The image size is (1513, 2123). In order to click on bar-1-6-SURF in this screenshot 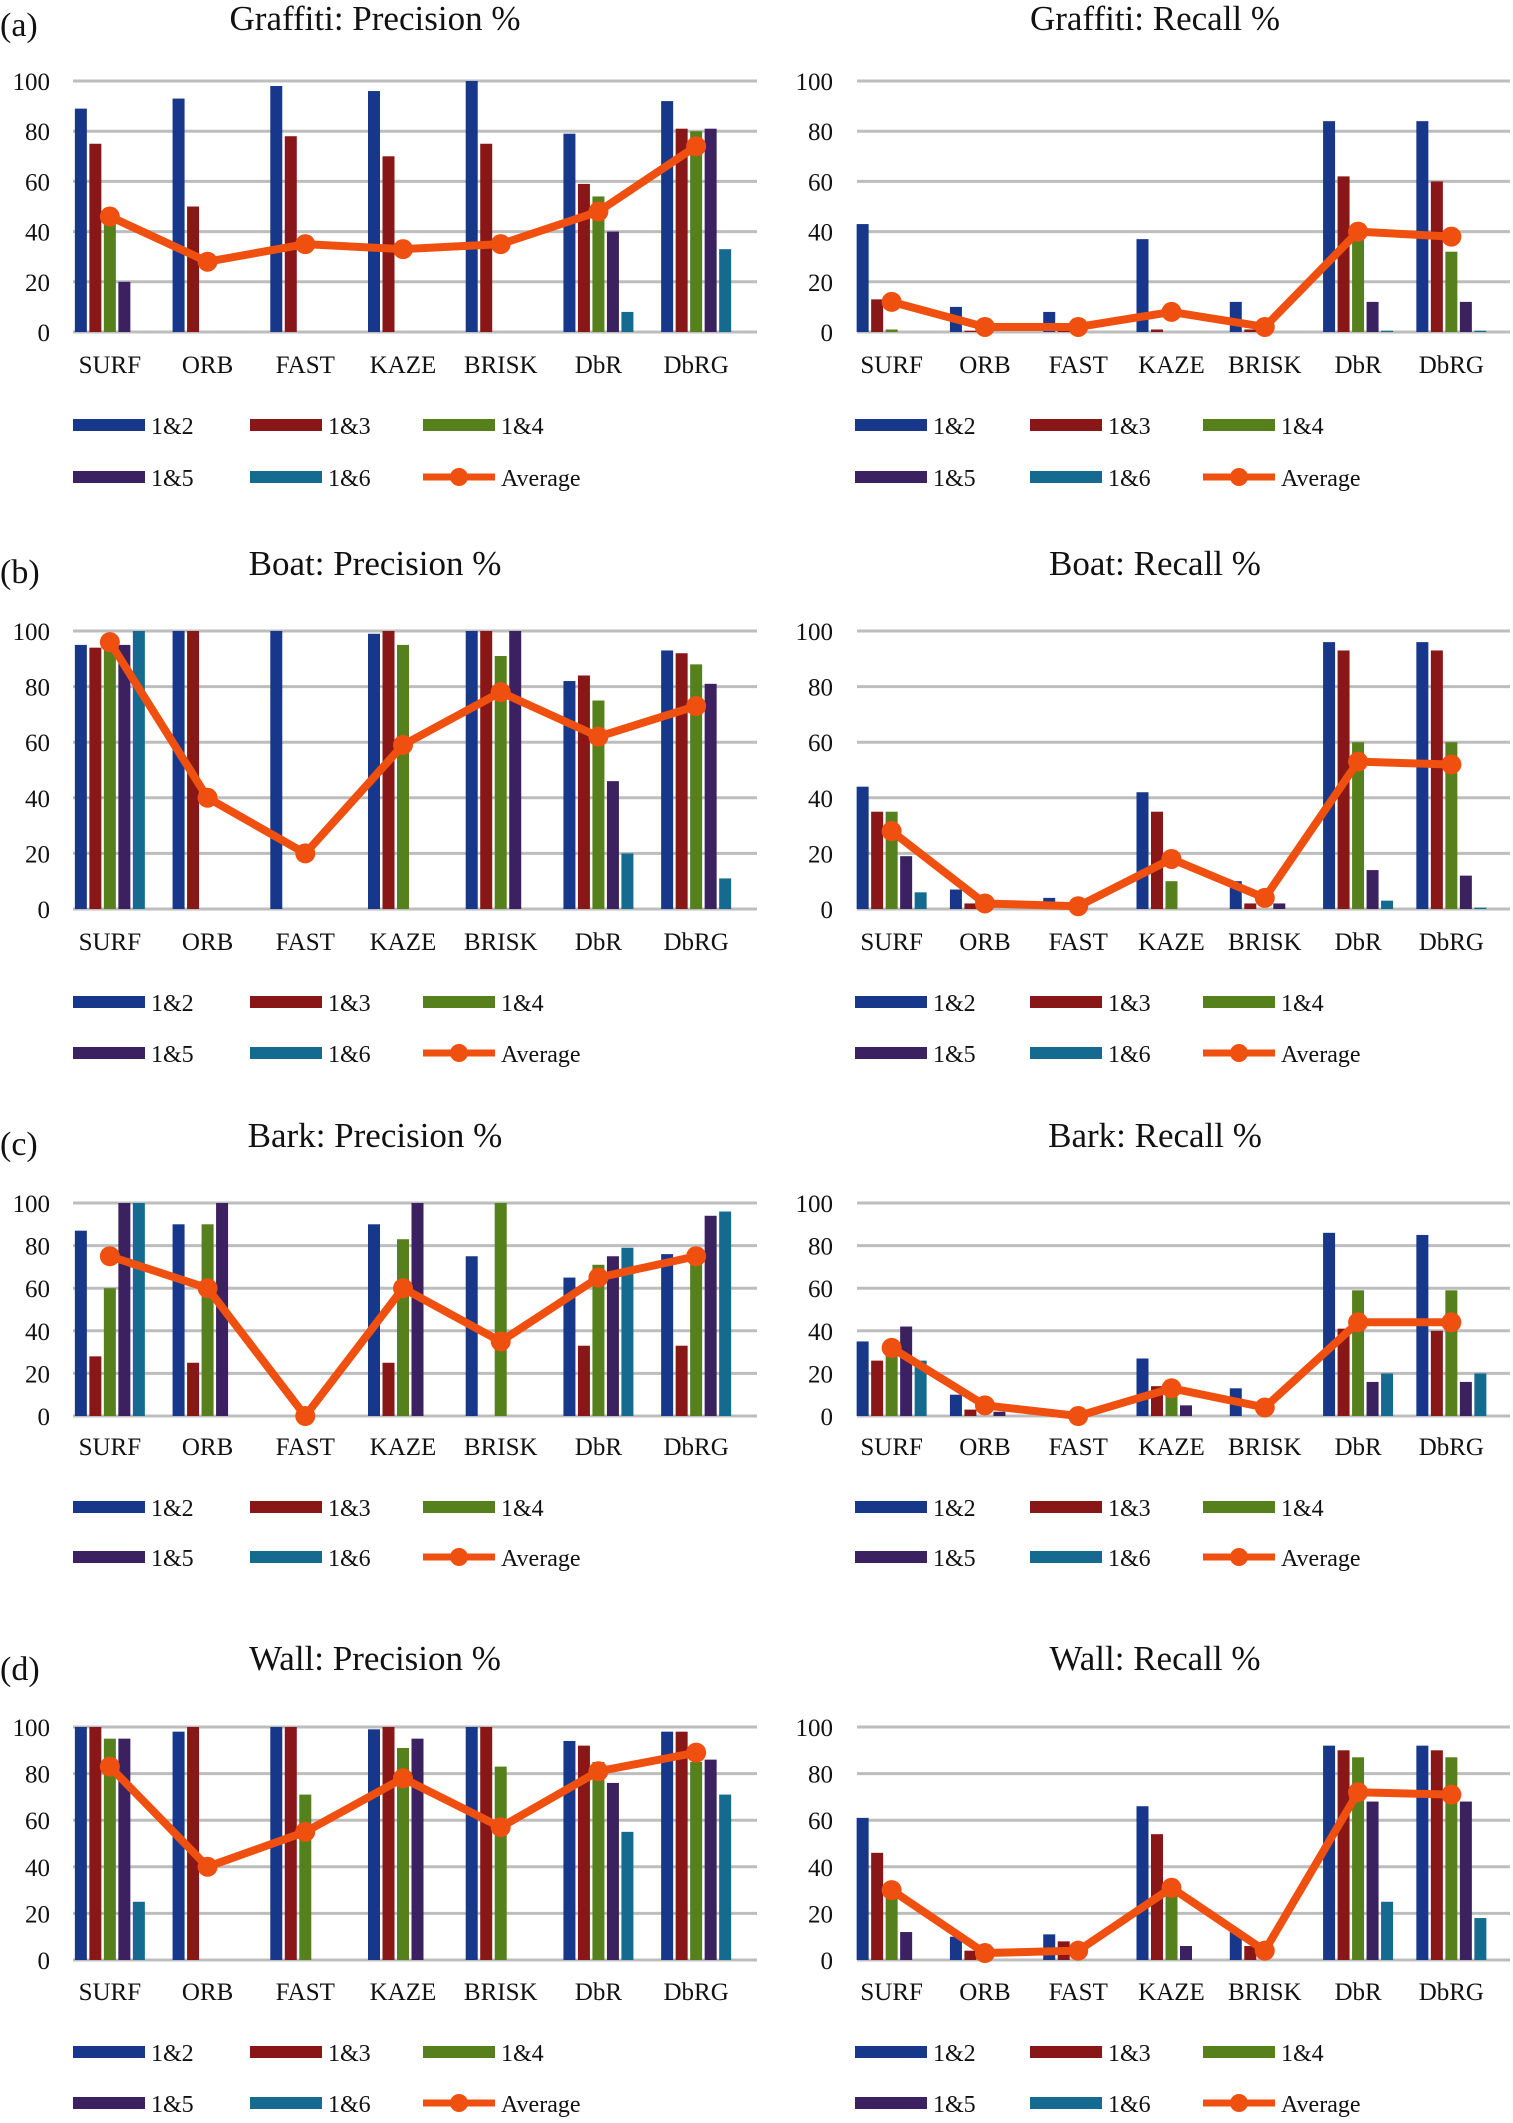, I will do `click(138, 770)`.